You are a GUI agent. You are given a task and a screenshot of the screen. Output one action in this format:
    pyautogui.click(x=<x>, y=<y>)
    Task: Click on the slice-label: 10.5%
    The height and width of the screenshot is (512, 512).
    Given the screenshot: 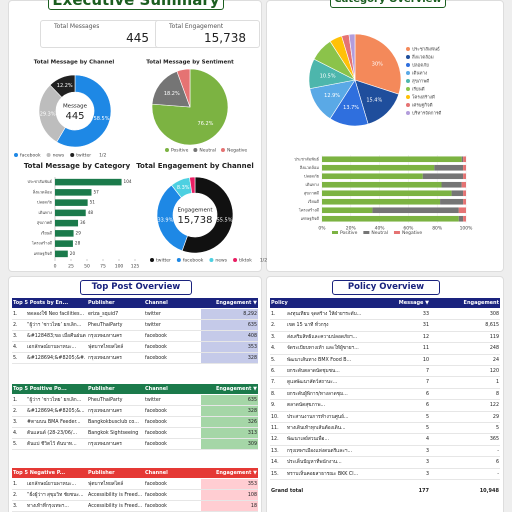 What is the action you would take?
    pyautogui.click(x=328, y=77)
    